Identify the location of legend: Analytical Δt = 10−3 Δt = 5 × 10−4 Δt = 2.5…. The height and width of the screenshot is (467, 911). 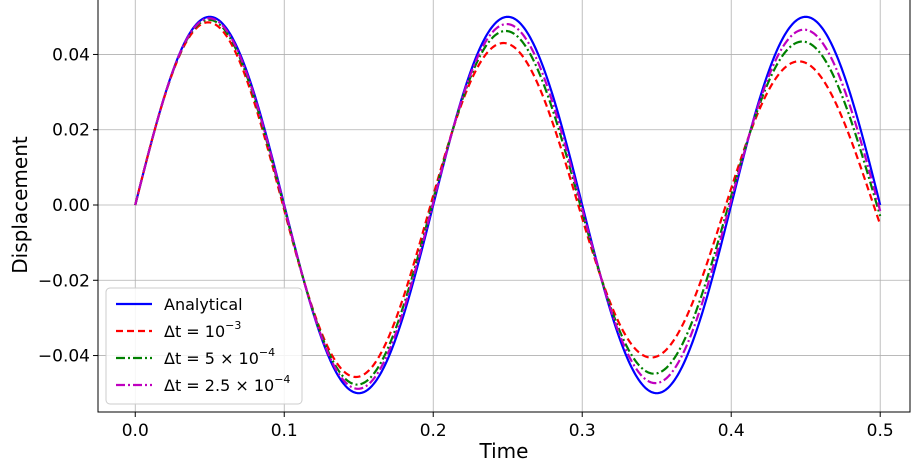
(204, 346).